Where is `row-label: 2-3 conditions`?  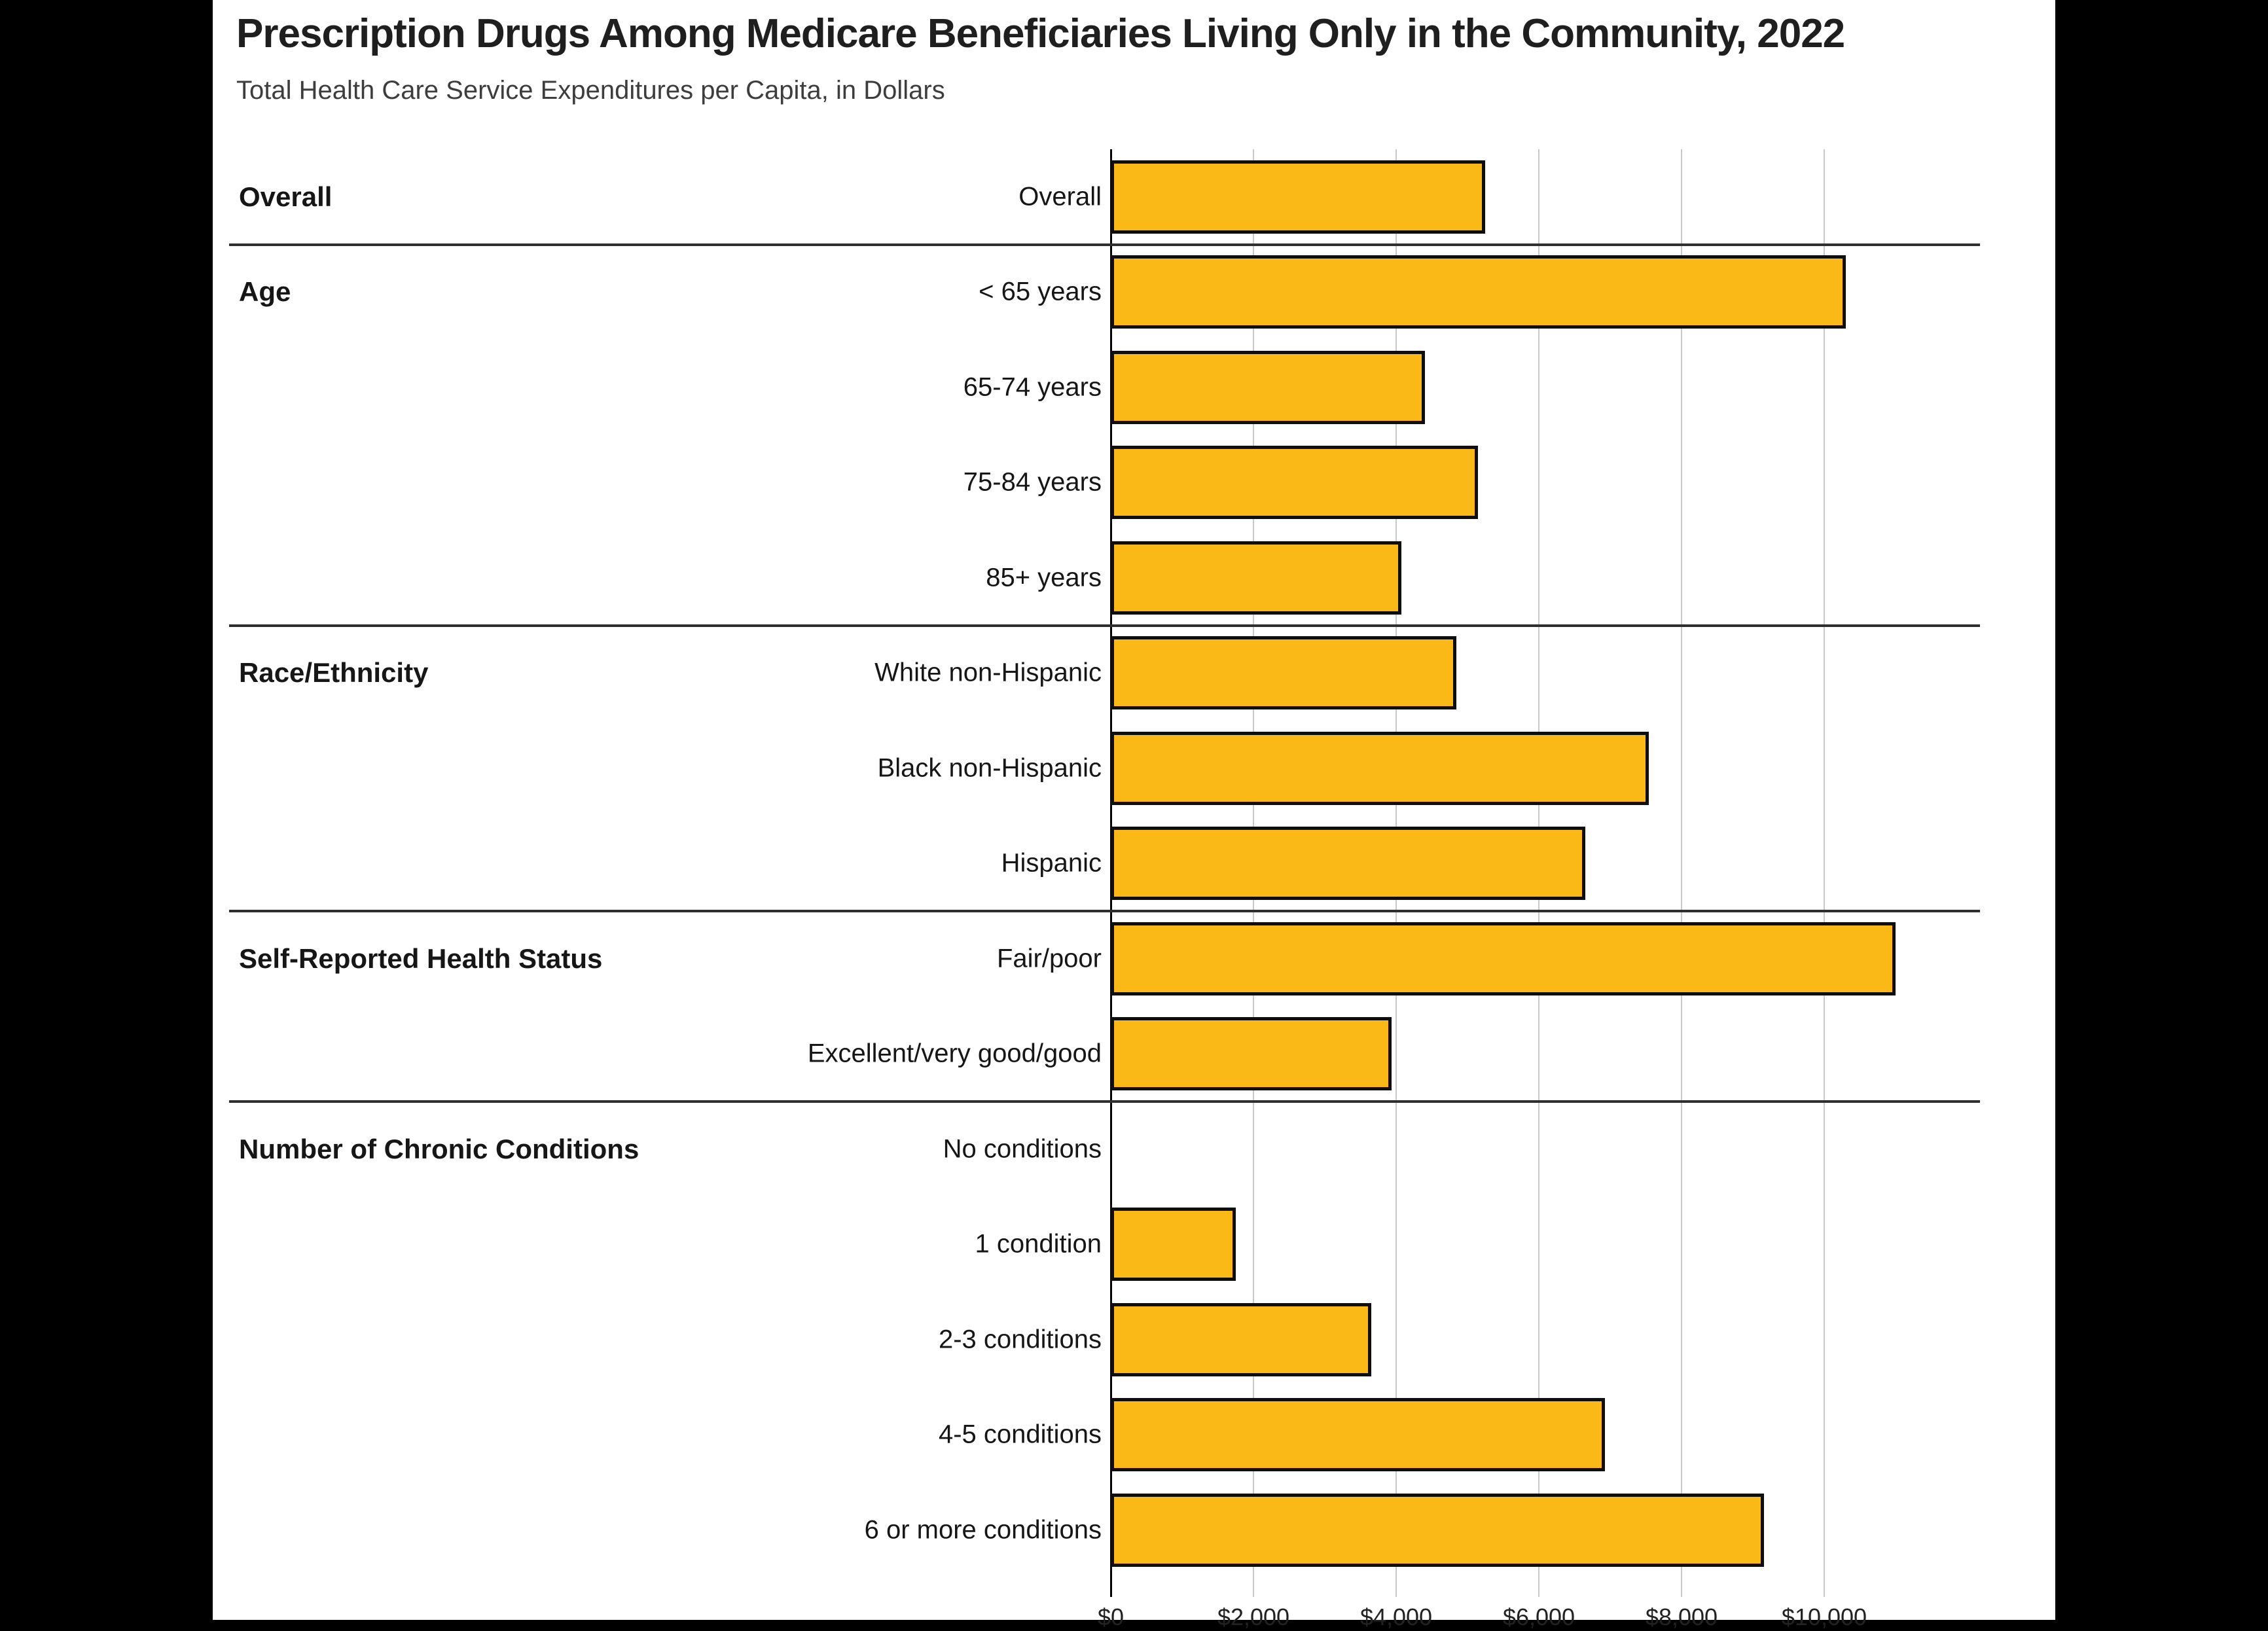
row-label: 2-3 conditions is located at coordinates (1020, 1339).